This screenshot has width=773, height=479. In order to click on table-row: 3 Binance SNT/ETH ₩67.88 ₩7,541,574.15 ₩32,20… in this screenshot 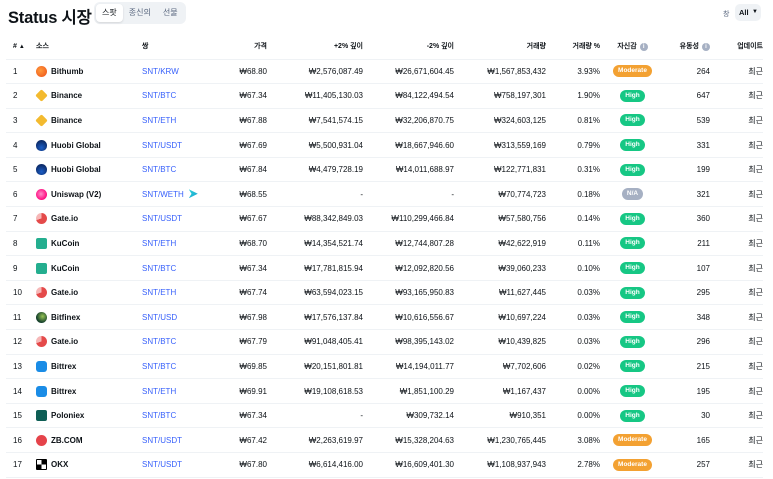, I will do `click(384, 121)`.